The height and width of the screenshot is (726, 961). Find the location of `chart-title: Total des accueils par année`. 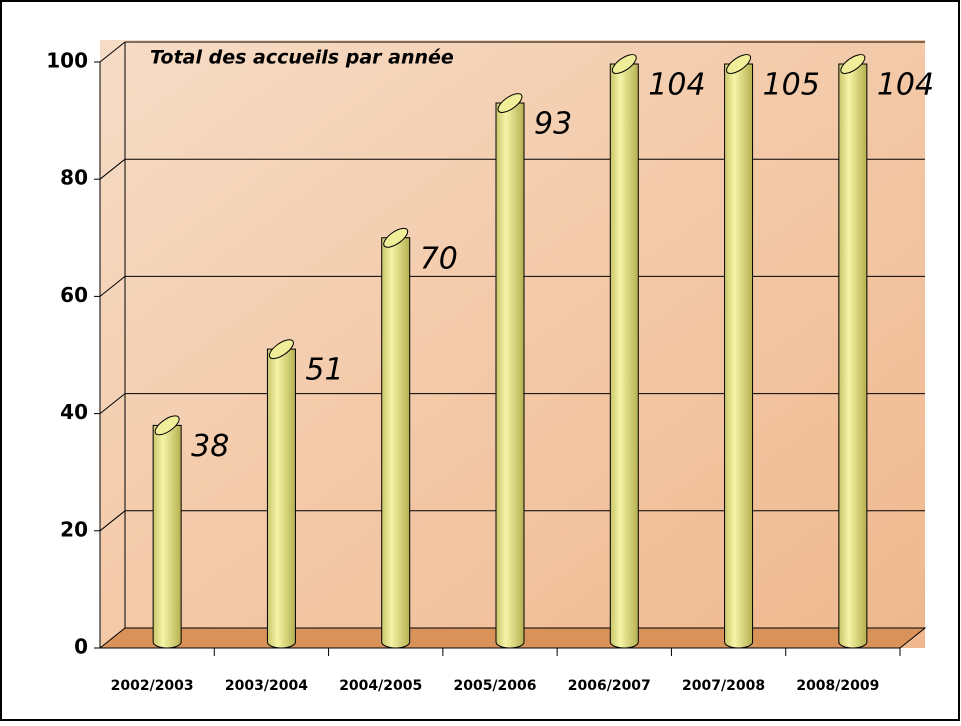

chart-title: Total des accueils par année is located at coordinates (302, 58).